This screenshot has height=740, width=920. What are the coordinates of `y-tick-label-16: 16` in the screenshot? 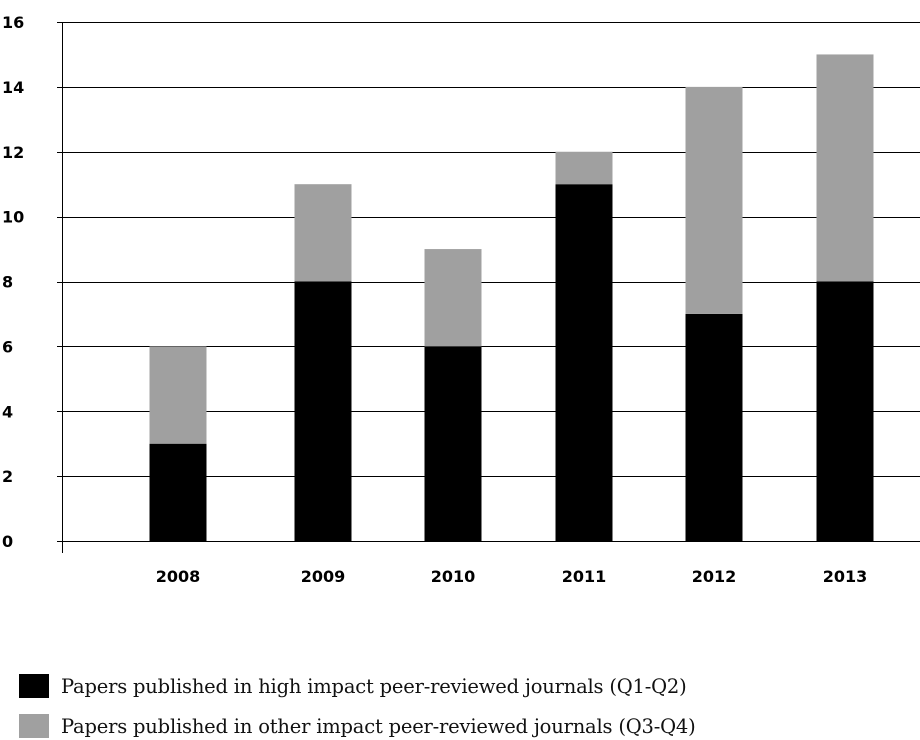 It's located at (13, 22).